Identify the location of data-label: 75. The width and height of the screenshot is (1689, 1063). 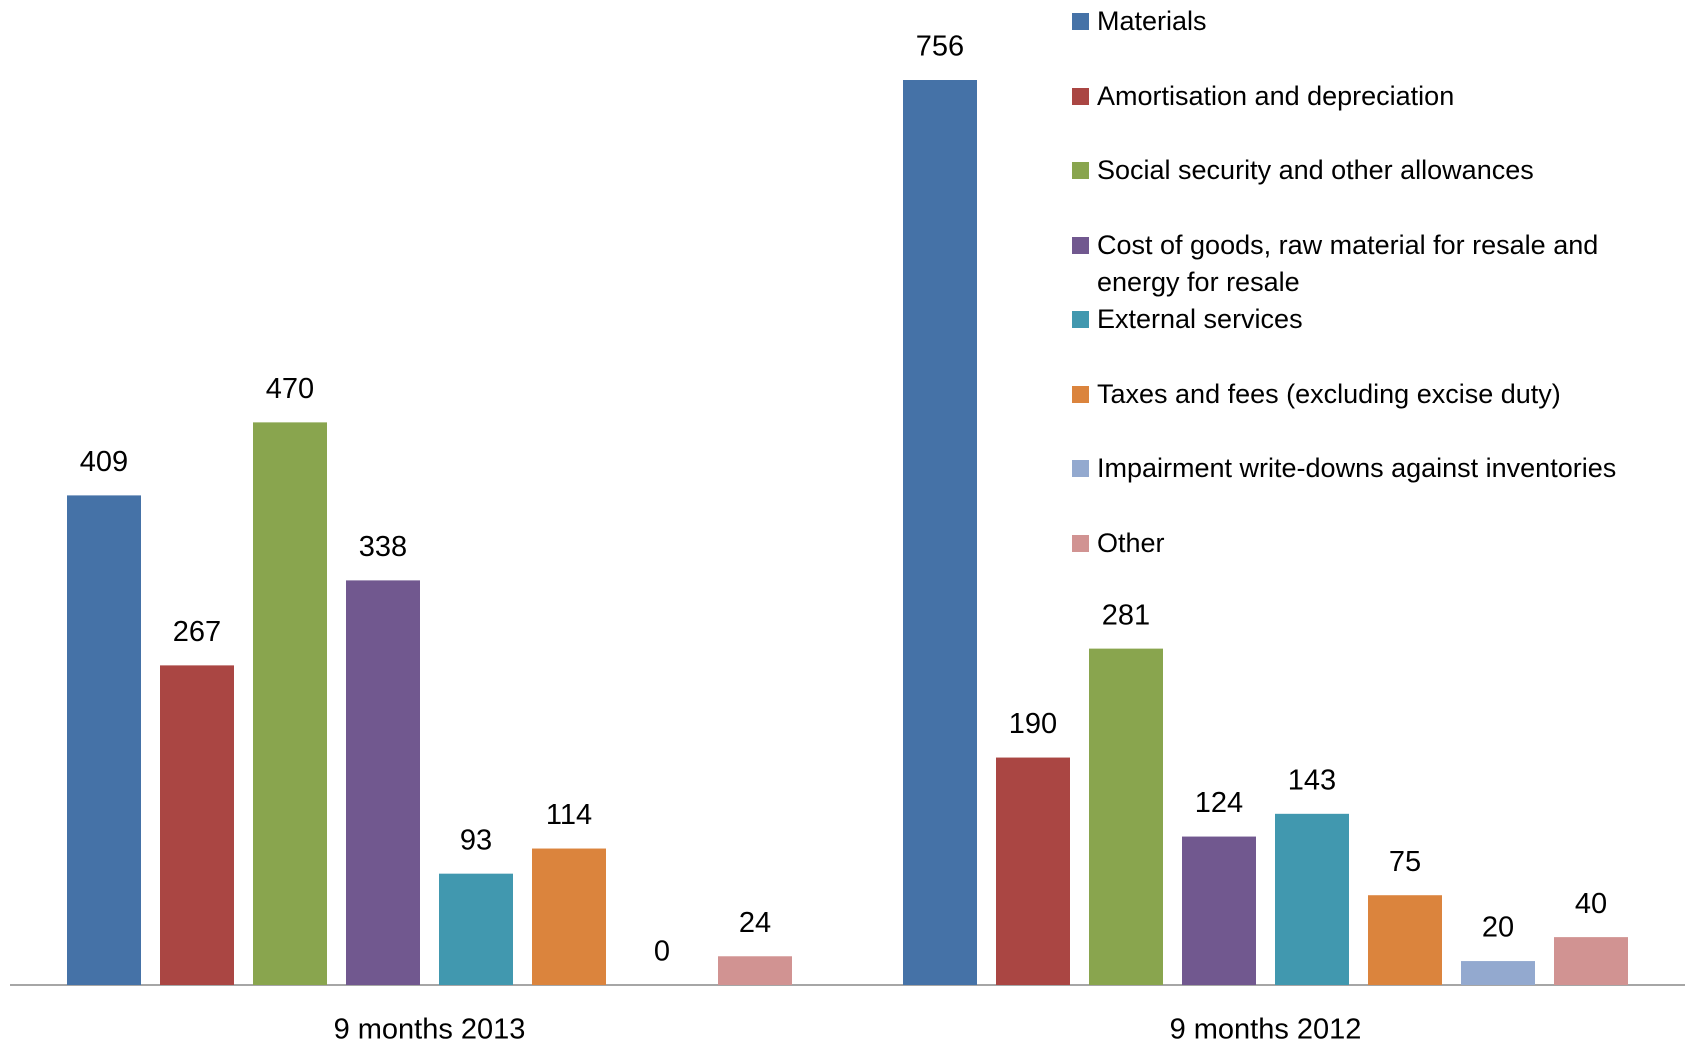
(1405, 862).